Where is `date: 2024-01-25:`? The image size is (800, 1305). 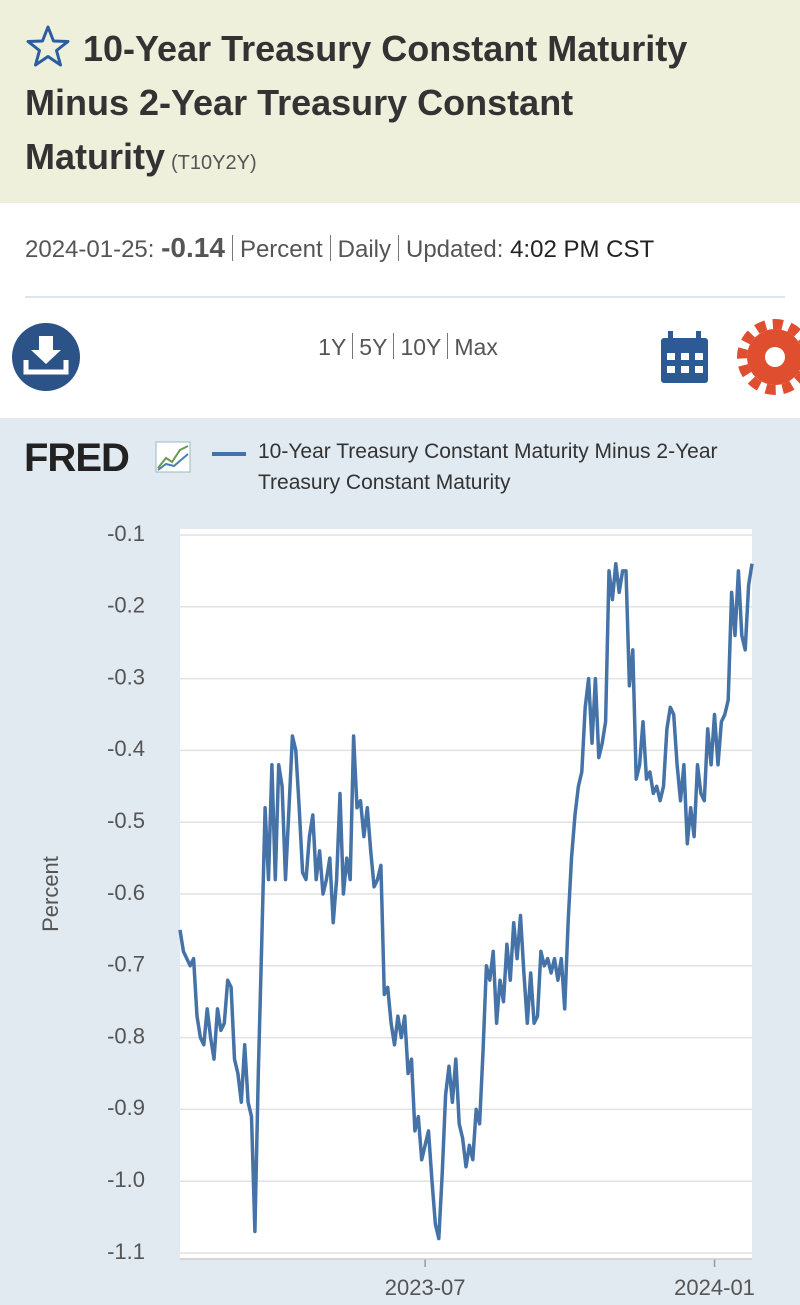 date: 2024-01-25: is located at coordinates (90, 249).